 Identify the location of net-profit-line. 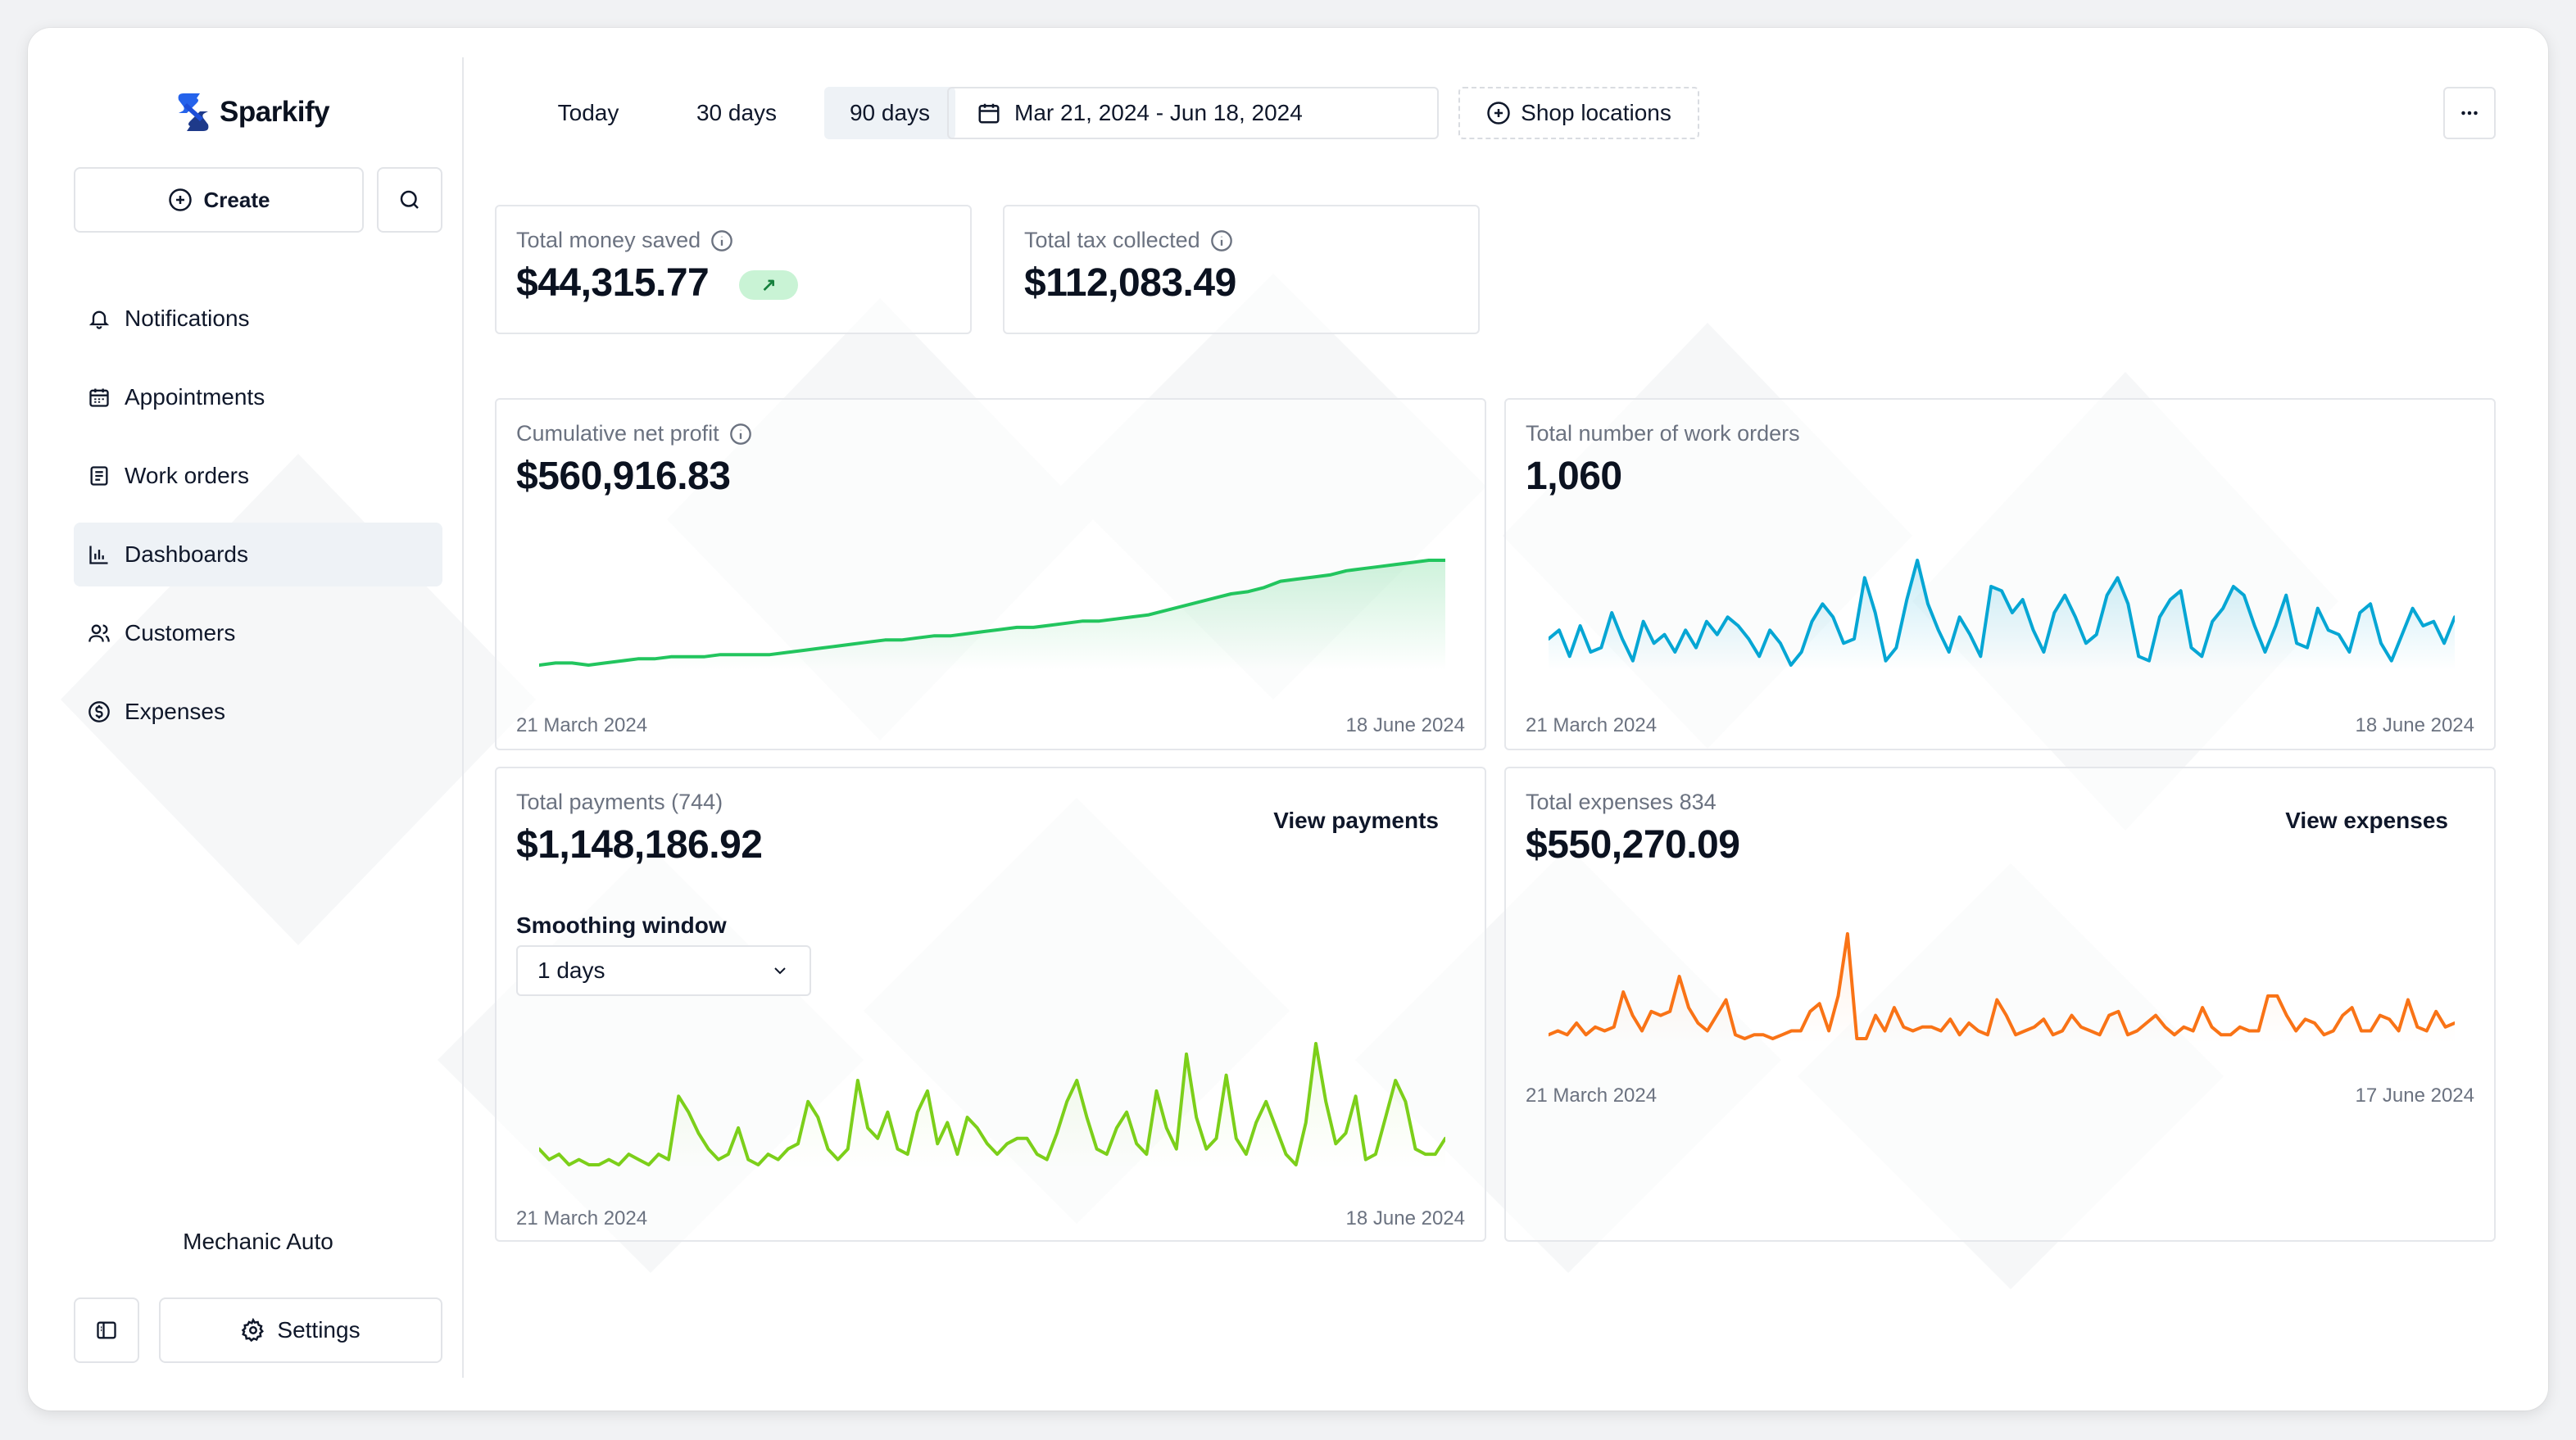
(992, 613).